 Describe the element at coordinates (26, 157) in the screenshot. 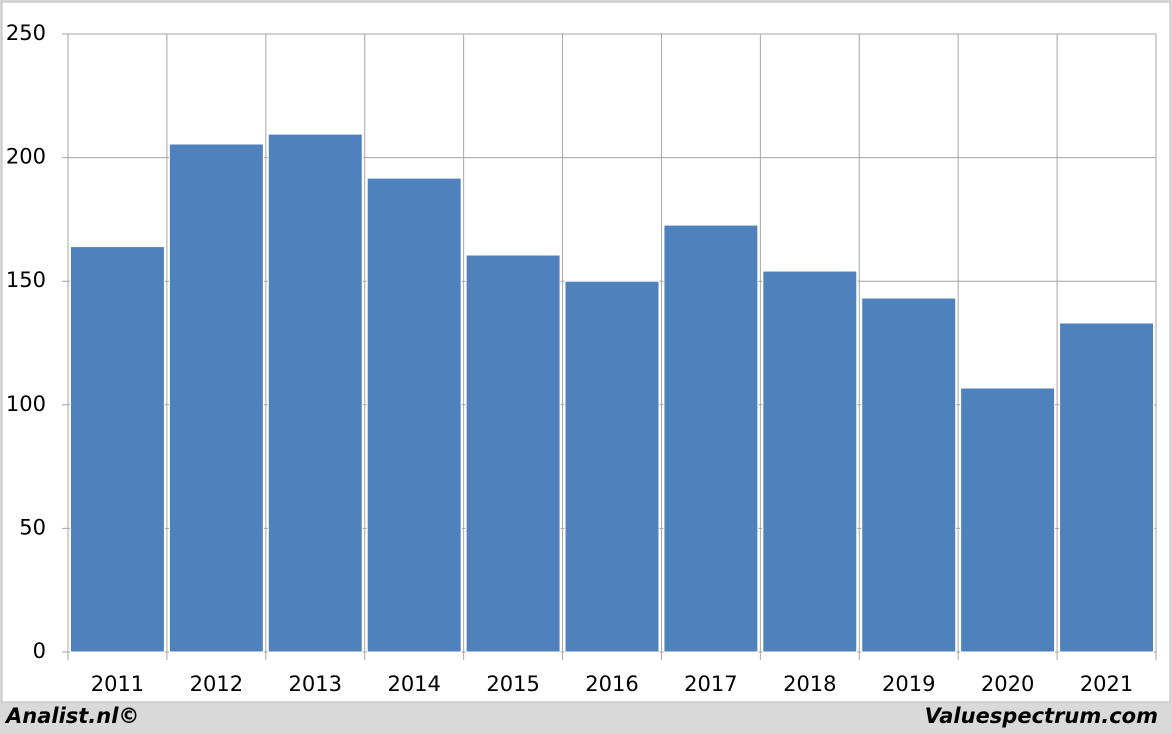

I see `y-tick-label: 200` at that location.